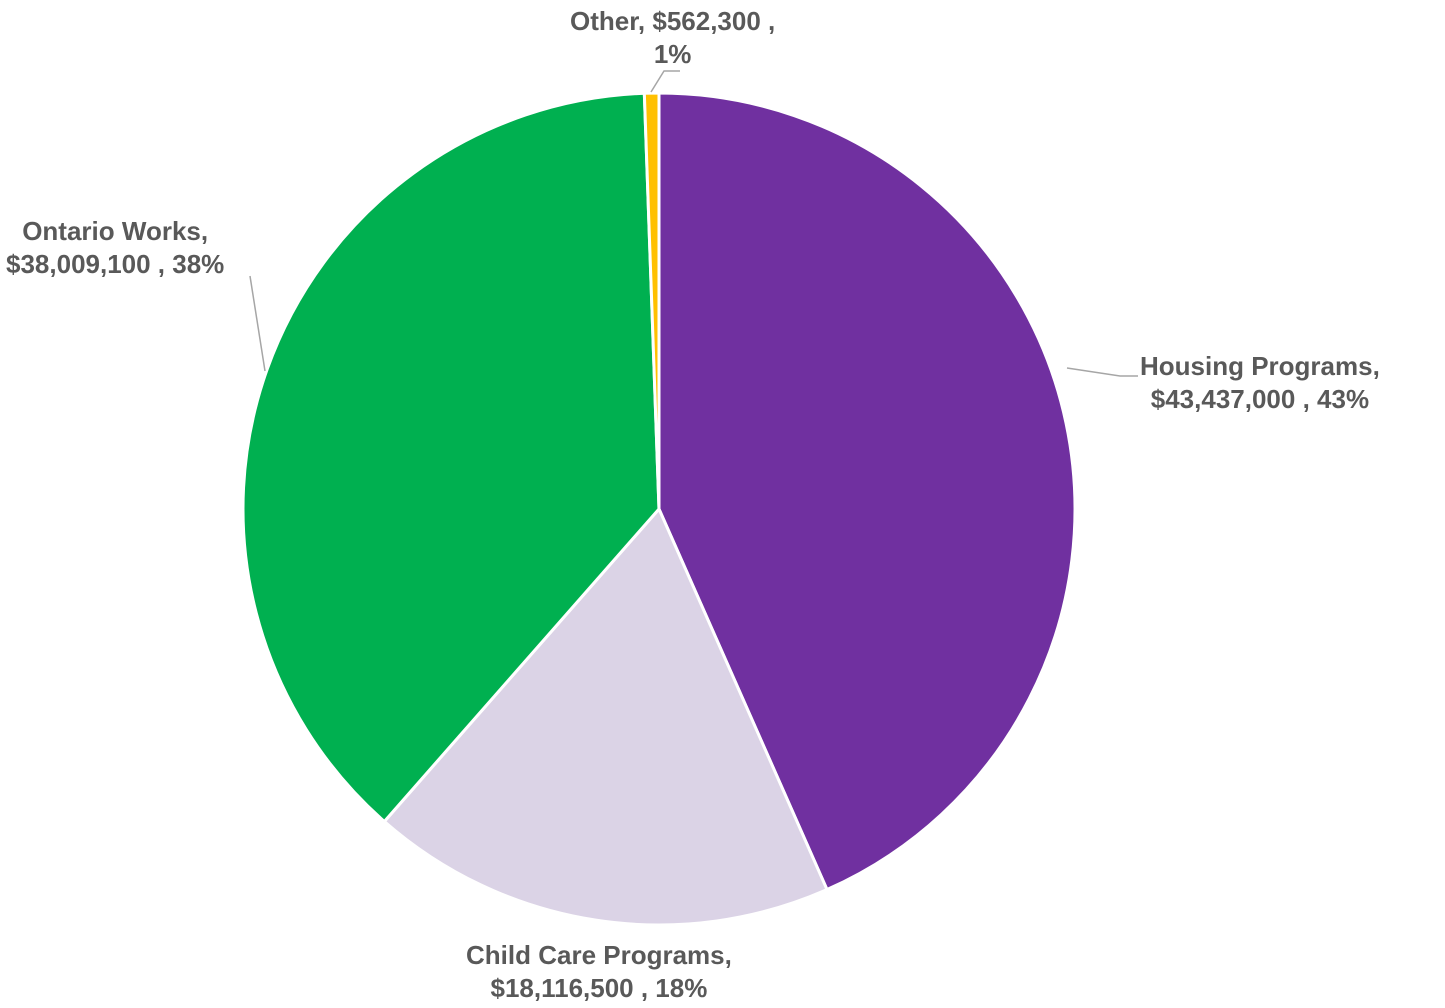 This screenshot has height=1008, width=1445. I want to click on leader-line-other, so click(665, 81).